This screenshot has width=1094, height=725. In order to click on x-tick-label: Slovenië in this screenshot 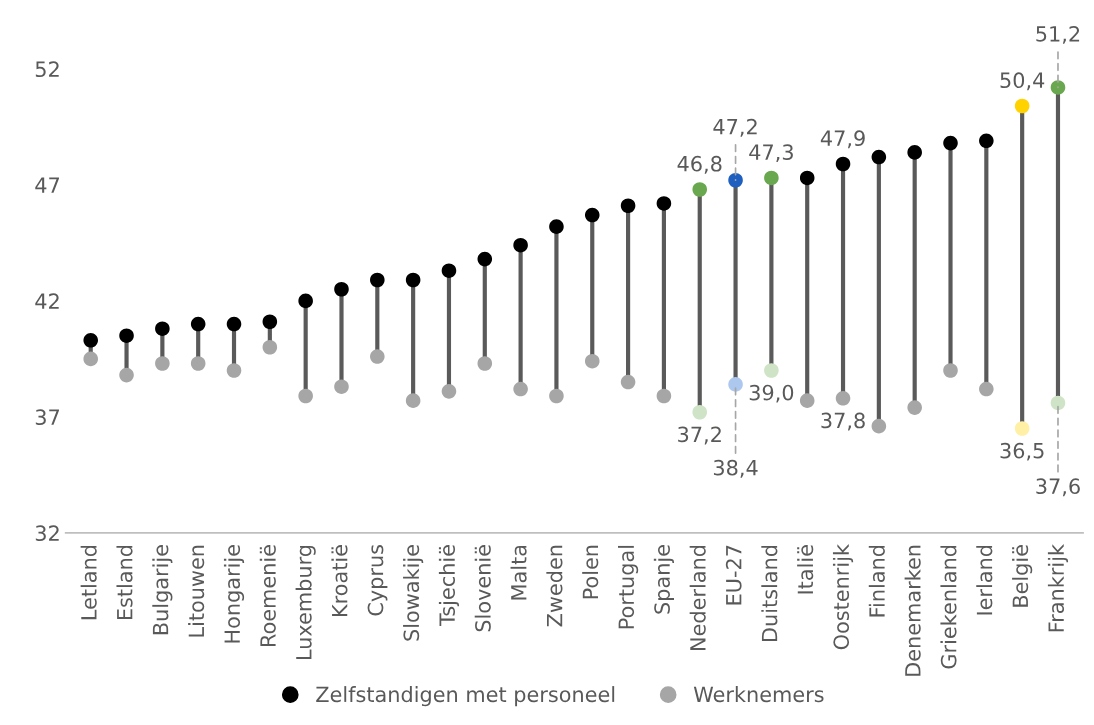, I will do `click(482, 588)`.